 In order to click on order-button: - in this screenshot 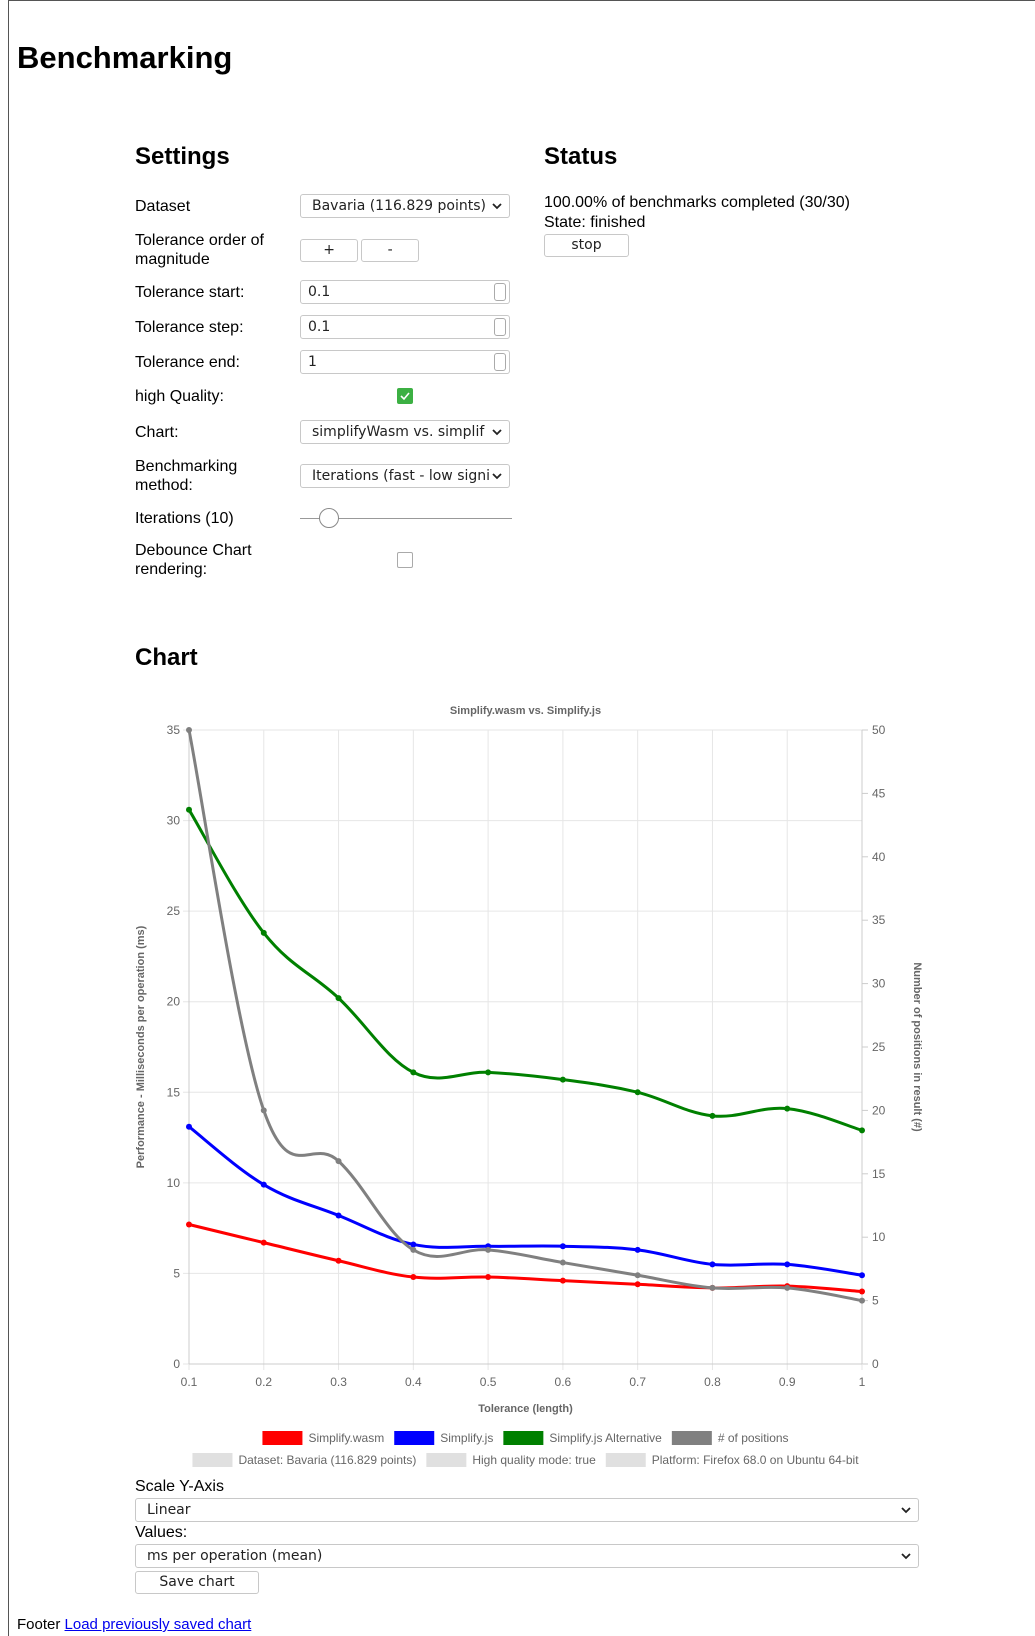, I will do `click(390, 250)`.